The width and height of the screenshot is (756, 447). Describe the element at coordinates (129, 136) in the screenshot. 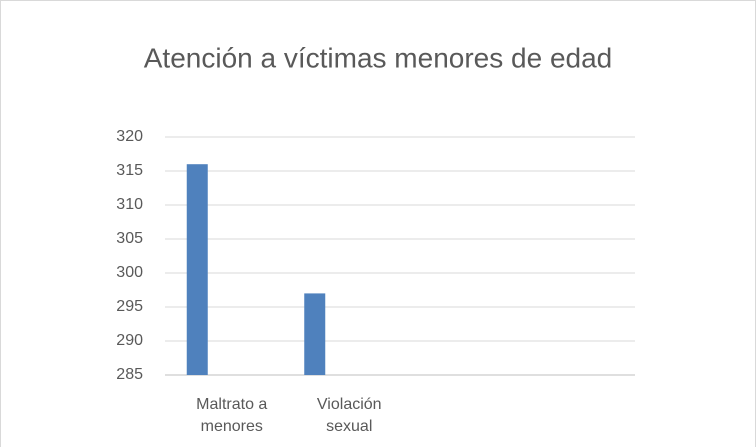

I see `y-tick-label: 320` at that location.